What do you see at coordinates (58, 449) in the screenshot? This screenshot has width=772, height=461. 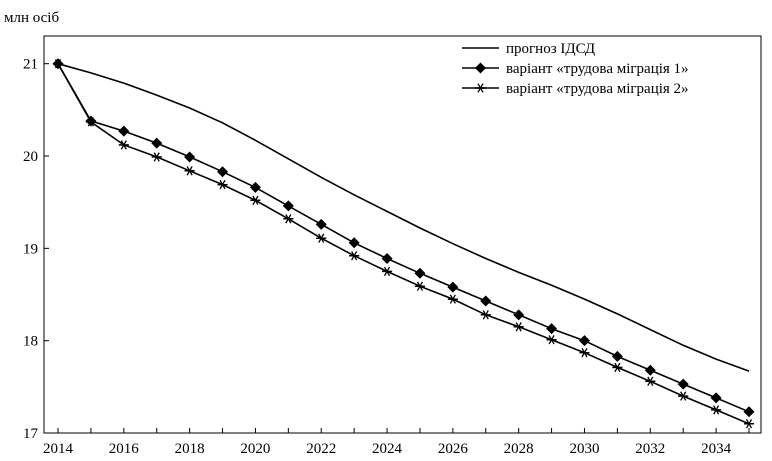 I see `x-tick-label: 2014` at bounding box center [58, 449].